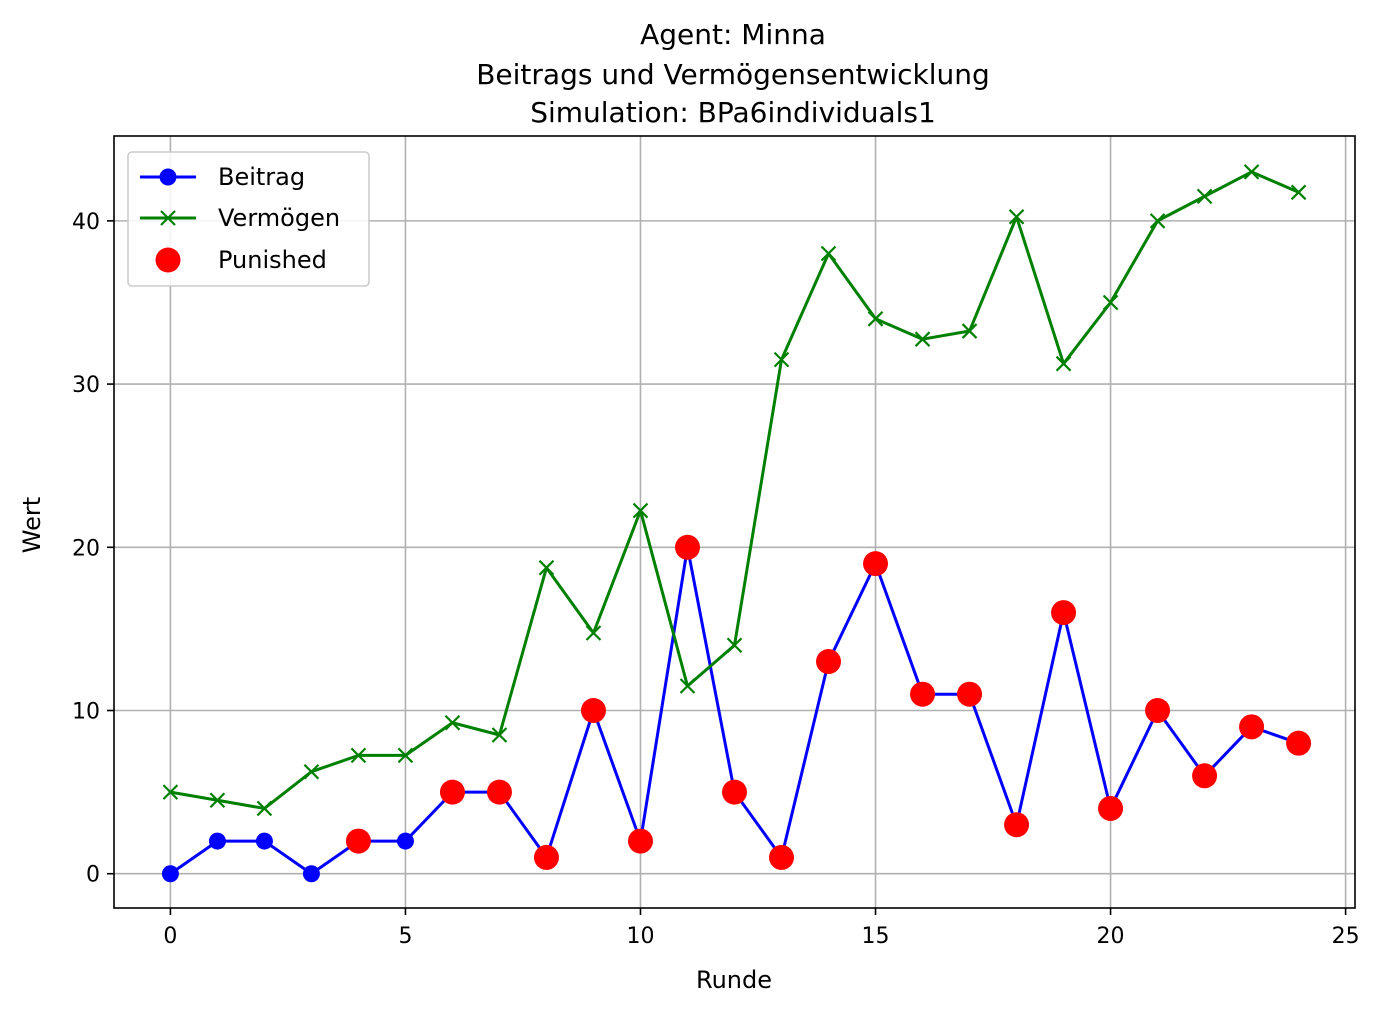  Describe the element at coordinates (734, 980) in the screenshot. I see `x-axis-label: Runde` at that location.